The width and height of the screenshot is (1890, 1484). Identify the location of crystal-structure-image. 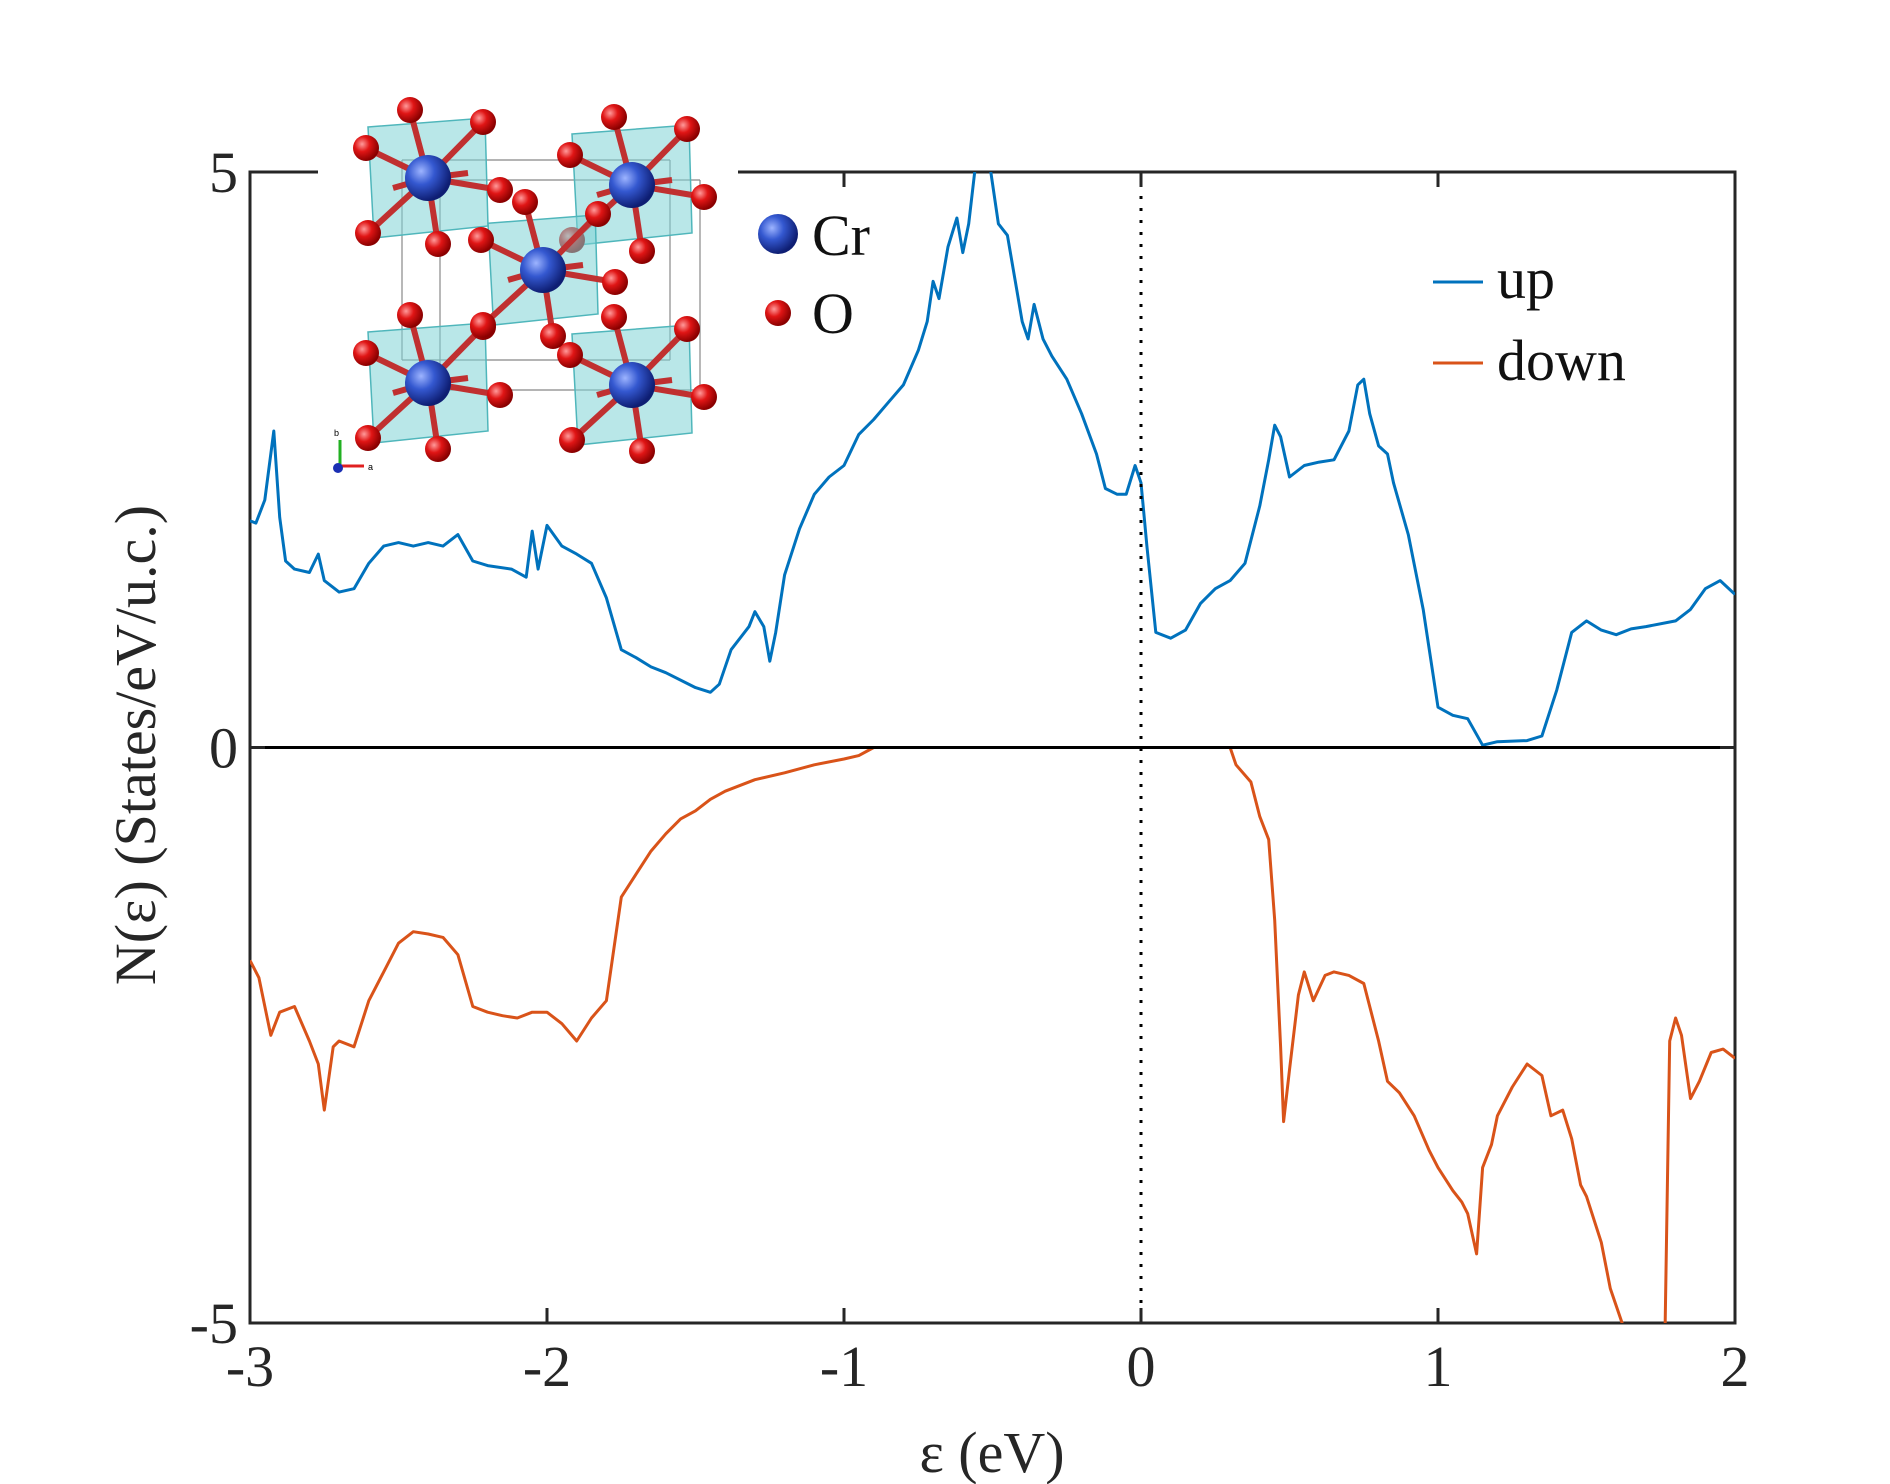
(535, 280).